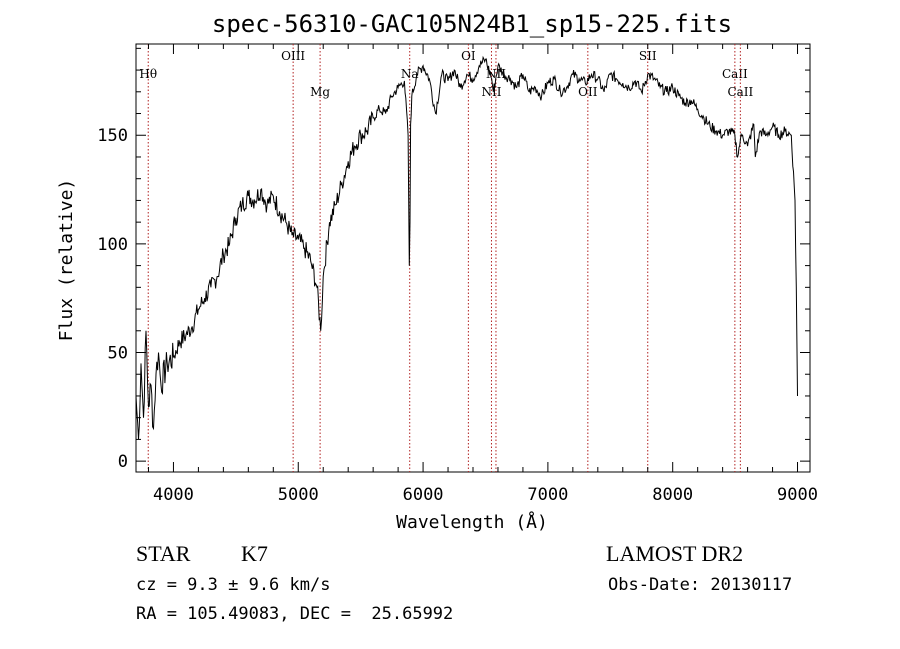  What do you see at coordinates (118, 354) in the screenshot?
I see `y-tick-label: 50` at bounding box center [118, 354].